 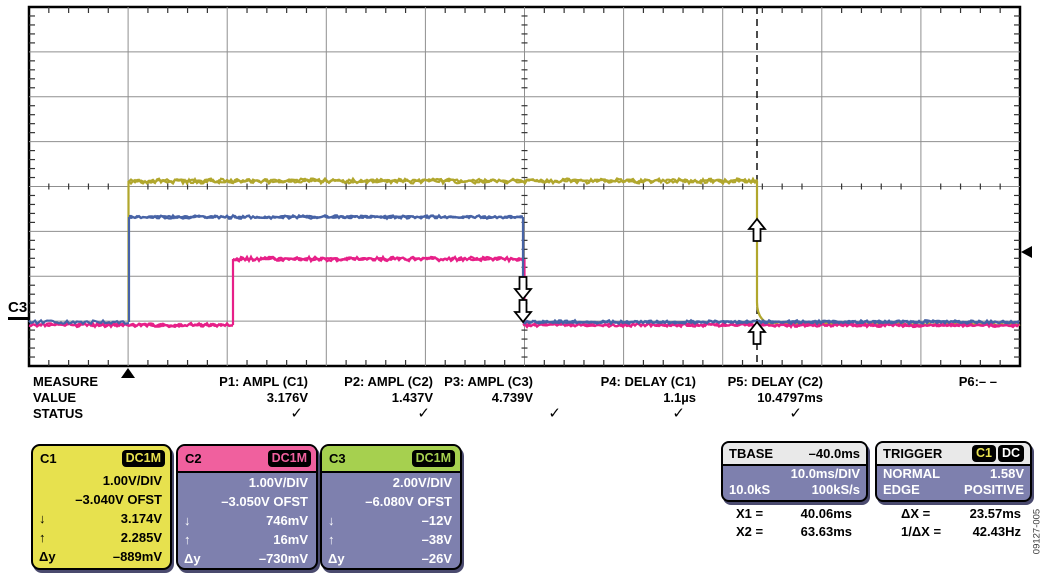 What do you see at coordinates (794, 490) in the screenshot?
I see `timebase-sampling-row: 10.0kS 100kS/s` at bounding box center [794, 490].